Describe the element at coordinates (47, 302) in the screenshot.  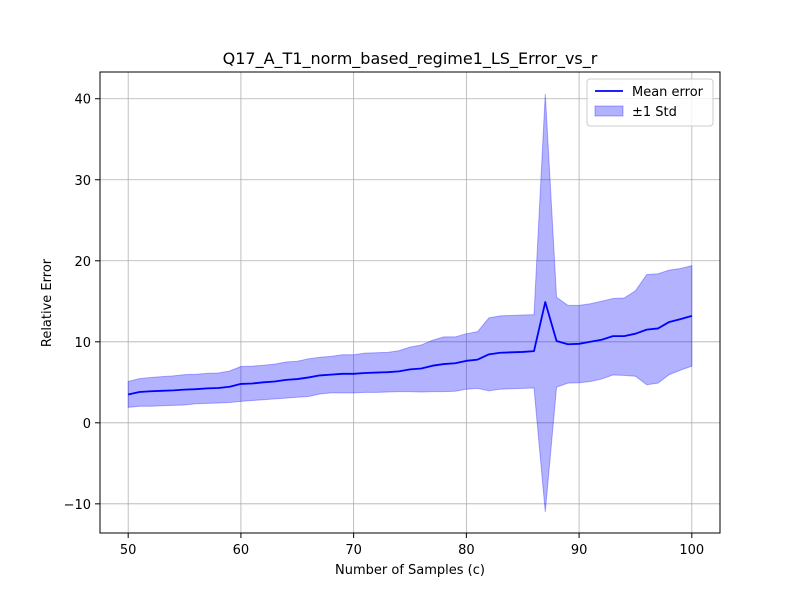
I see `y-axis-label: Relative Error` at that location.